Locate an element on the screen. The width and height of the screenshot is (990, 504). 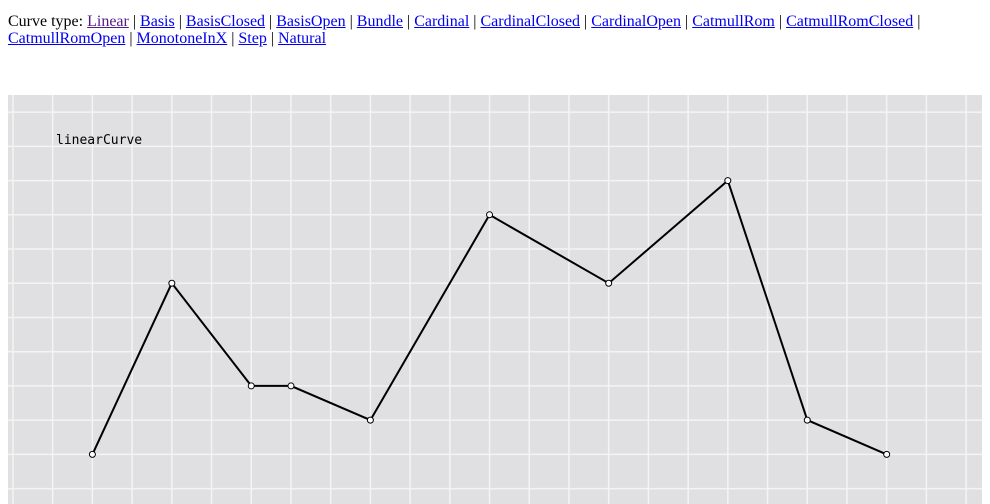
curve-link-cardinalclosed: CardinalClosed is located at coordinates (530, 21).